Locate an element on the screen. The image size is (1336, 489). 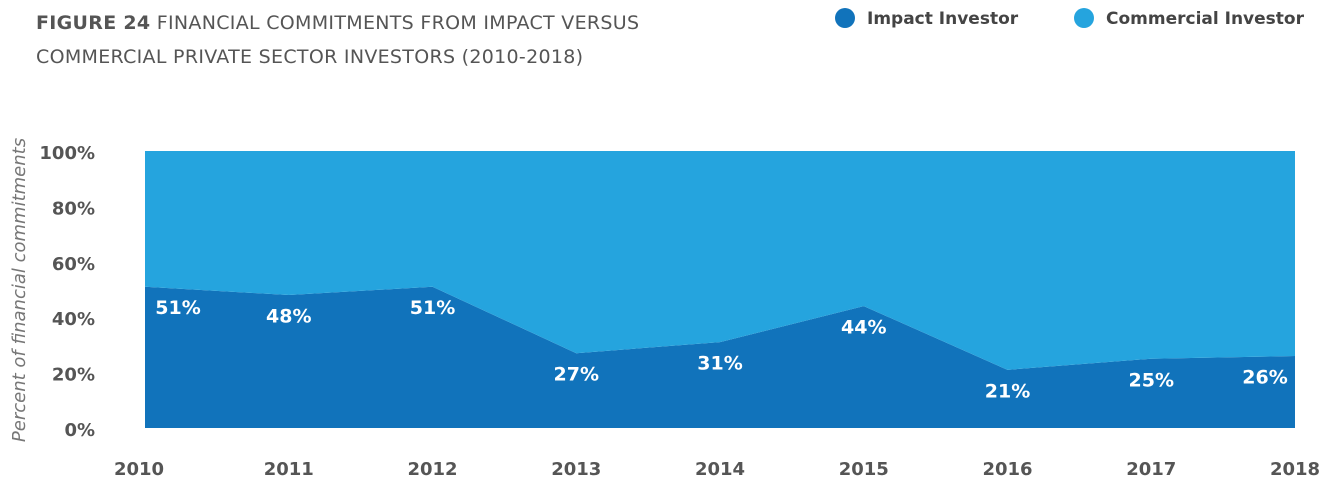
y-tick-label: 0% is located at coordinates (79, 430).